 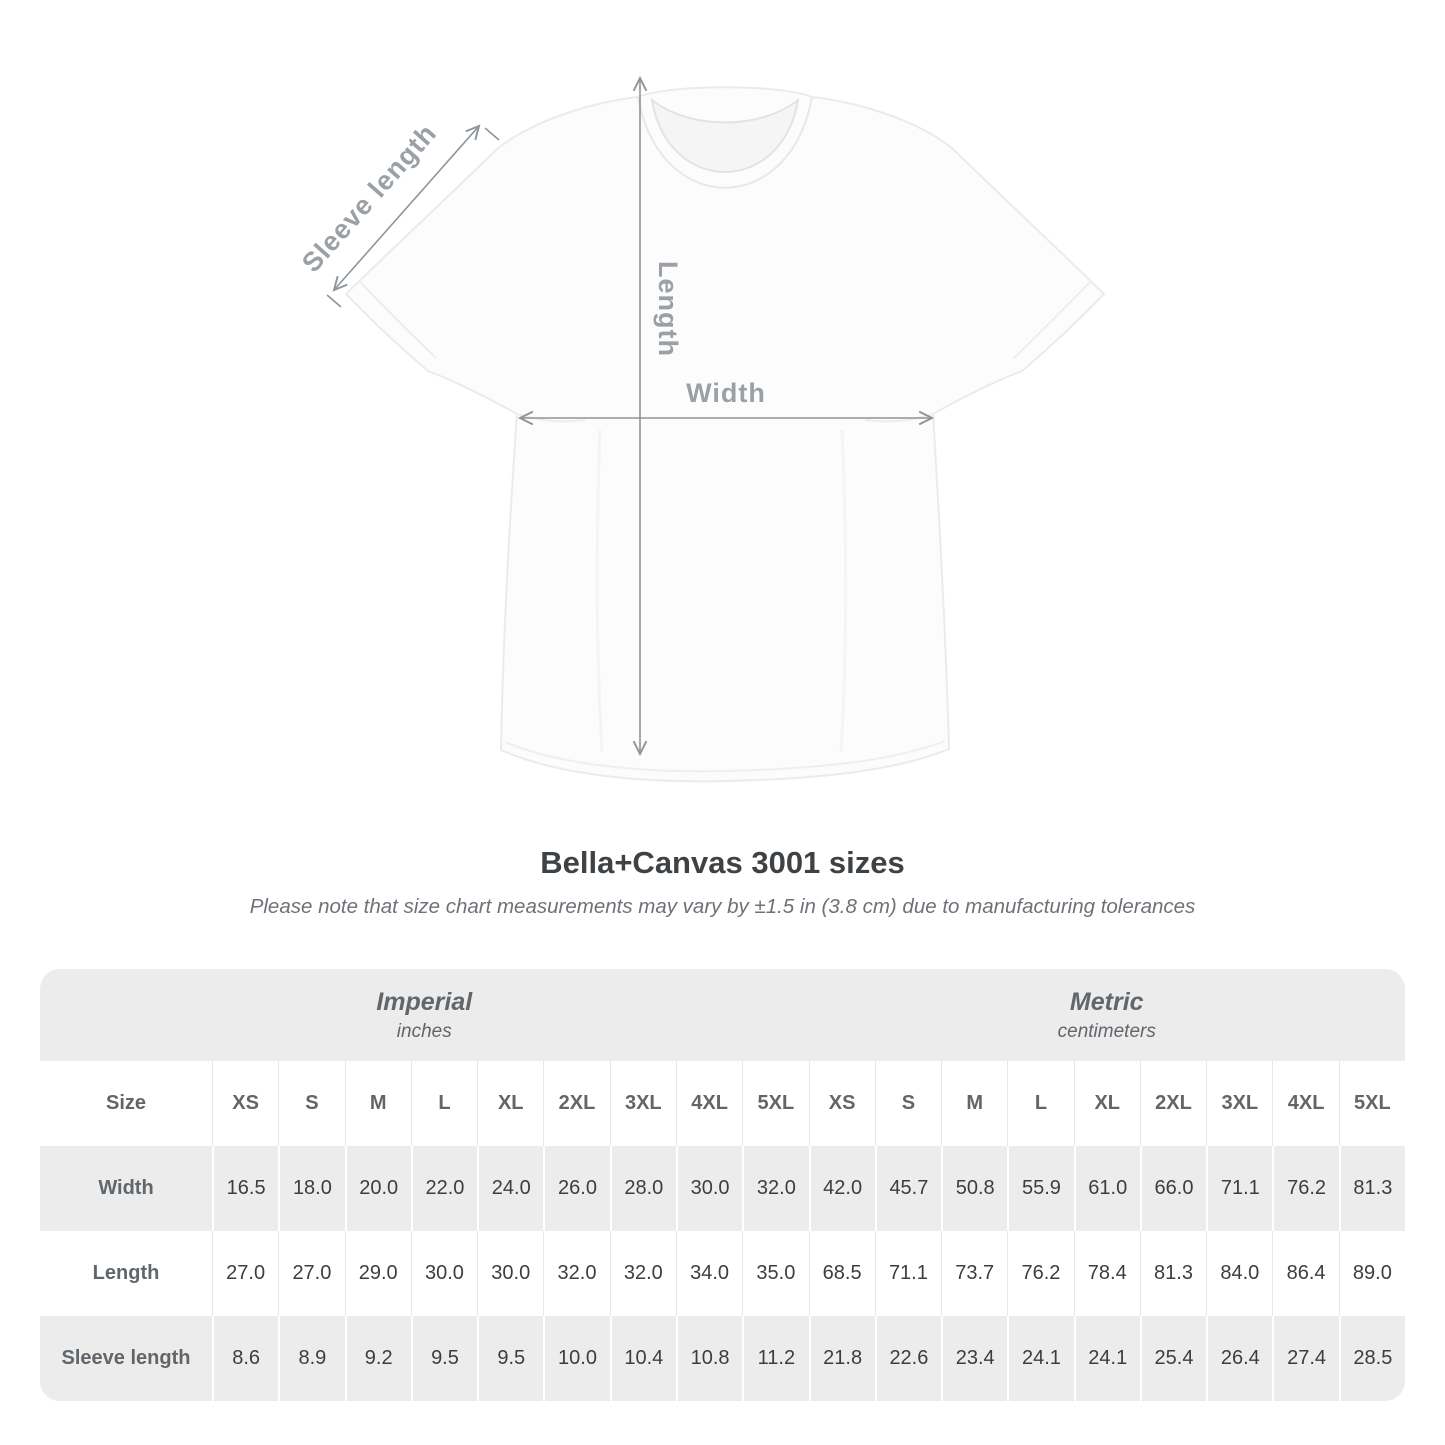 What do you see at coordinates (908, 1188) in the screenshot?
I see `table-cell: 45.7` at bounding box center [908, 1188].